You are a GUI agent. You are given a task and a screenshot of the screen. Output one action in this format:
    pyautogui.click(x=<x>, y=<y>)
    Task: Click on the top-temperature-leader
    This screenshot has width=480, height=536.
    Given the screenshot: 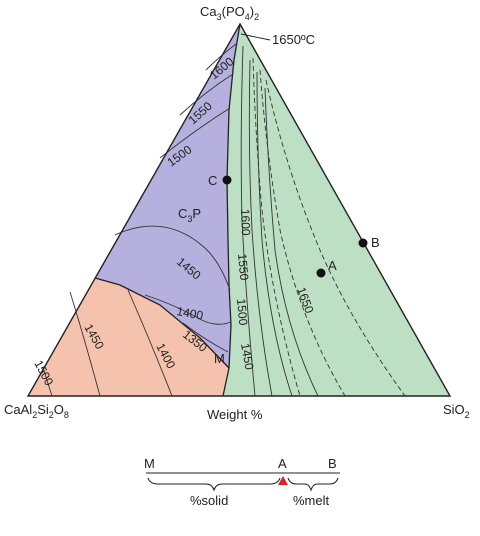 What is the action you would take?
    pyautogui.click(x=255, y=37)
    